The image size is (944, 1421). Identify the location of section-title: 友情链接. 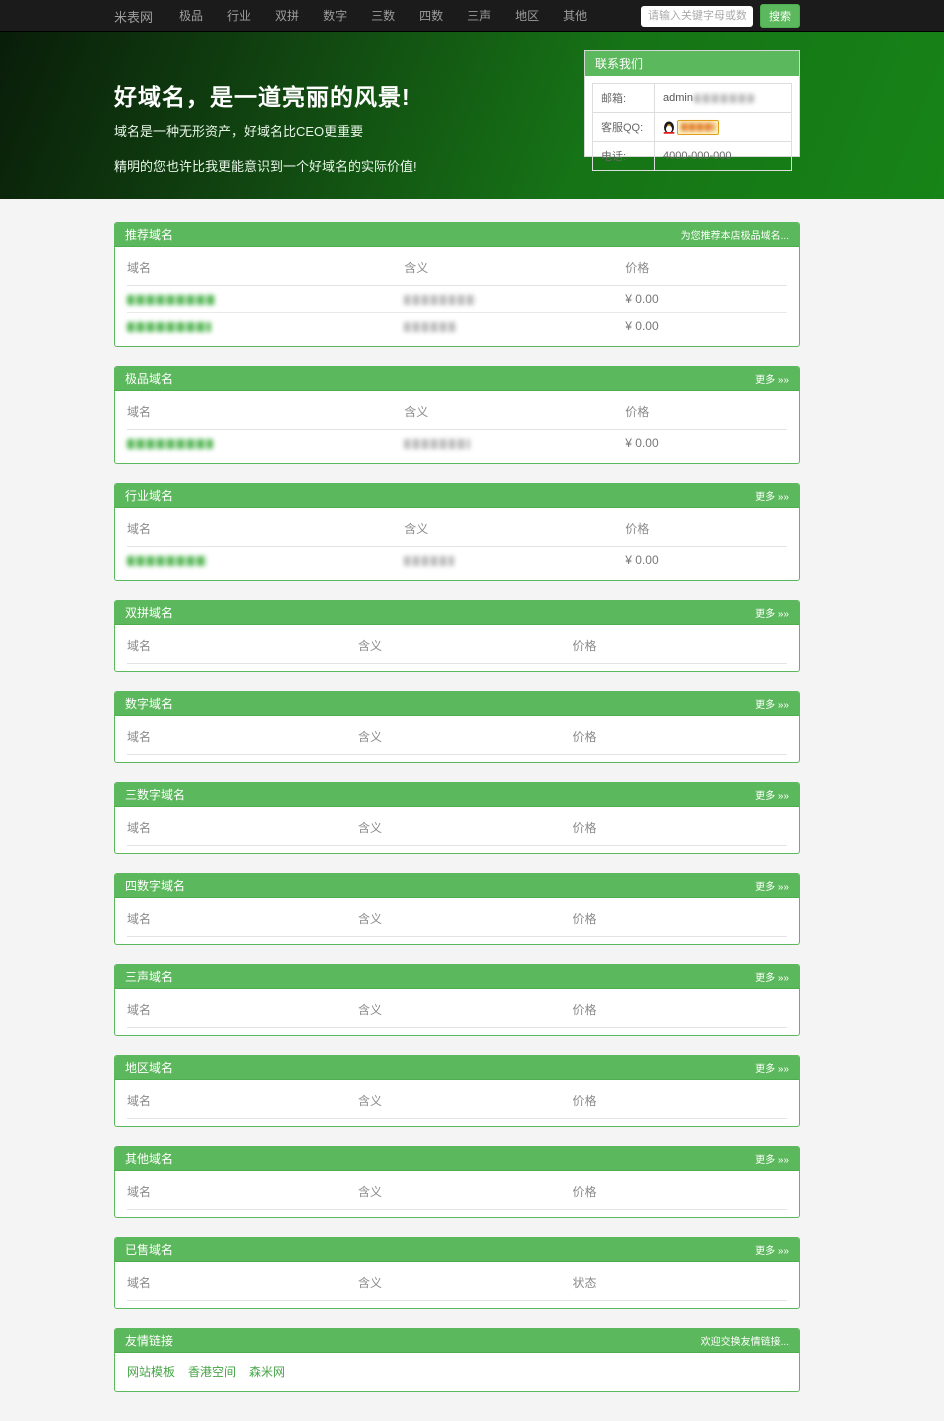
(149, 1341).